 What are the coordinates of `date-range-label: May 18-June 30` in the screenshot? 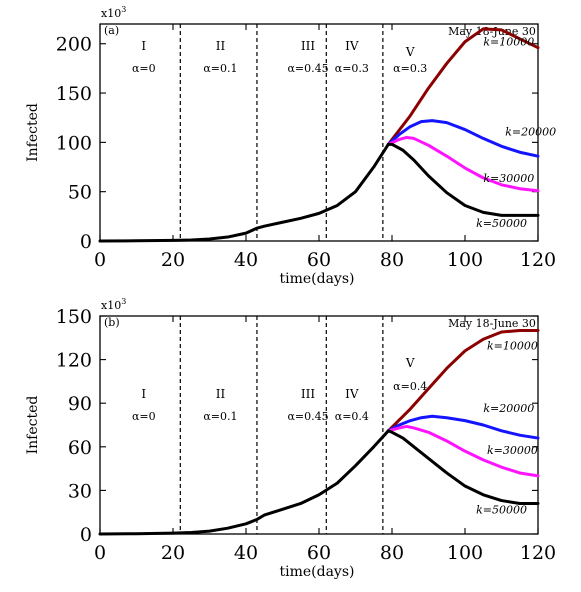 It's located at (492, 323).